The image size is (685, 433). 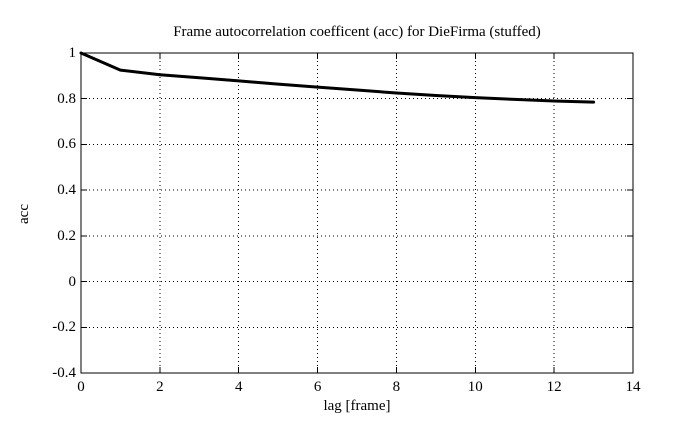 I want to click on x-tick-label: 6, so click(x=317, y=387).